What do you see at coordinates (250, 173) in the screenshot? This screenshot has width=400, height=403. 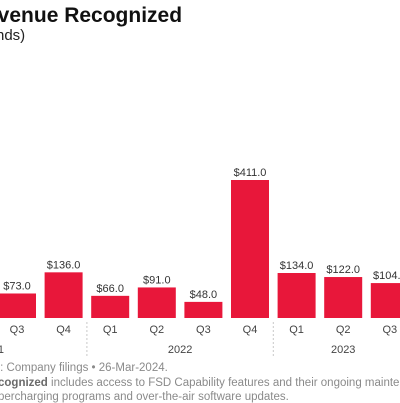 I see `bar-value-label: $411.0` at bounding box center [250, 173].